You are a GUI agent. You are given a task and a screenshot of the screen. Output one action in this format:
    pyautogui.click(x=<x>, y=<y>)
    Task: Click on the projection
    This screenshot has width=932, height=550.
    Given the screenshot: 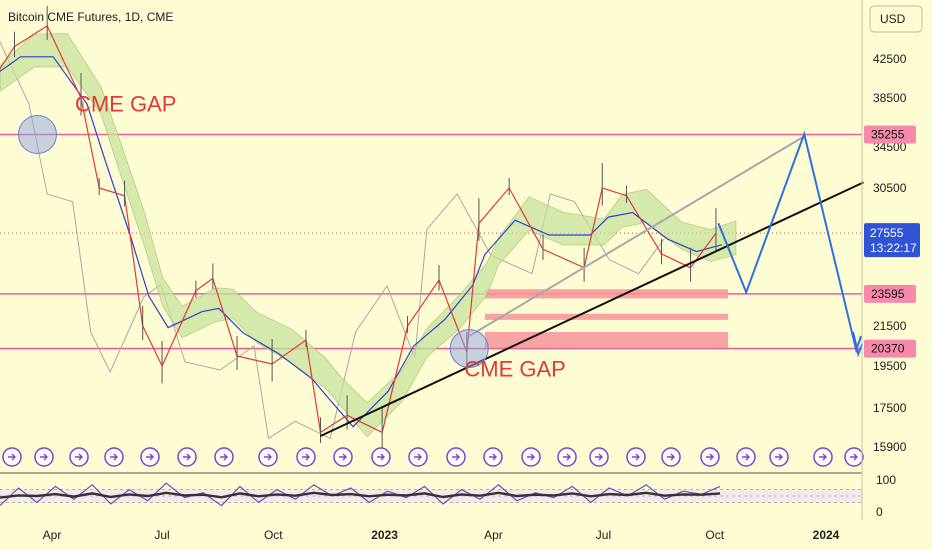 What is the action you would take?
    pyautogui.click(x=790, y=244)
    